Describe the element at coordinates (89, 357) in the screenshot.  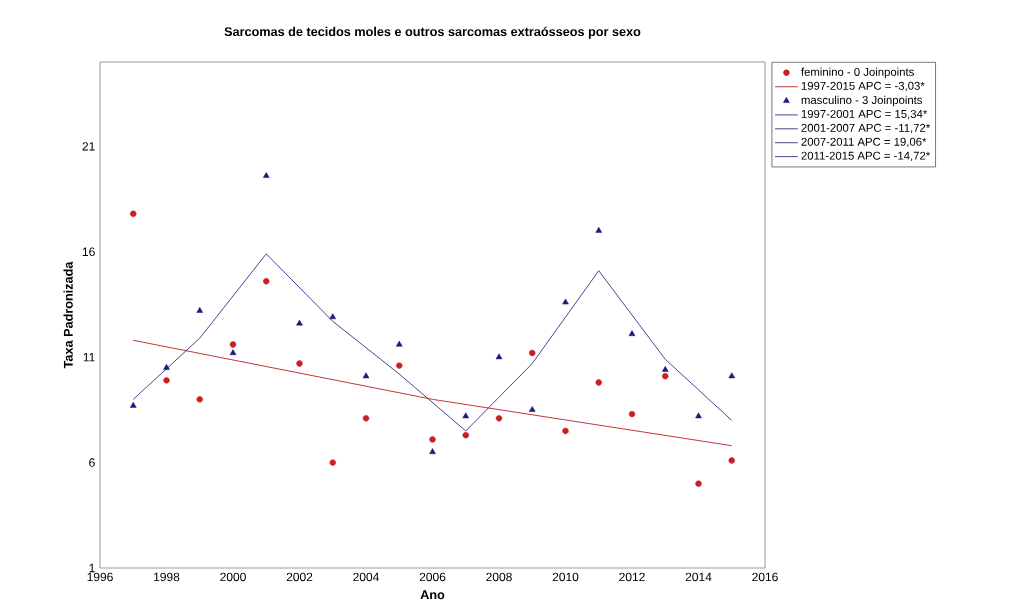
I see `y-tick-label: 11` at that location.